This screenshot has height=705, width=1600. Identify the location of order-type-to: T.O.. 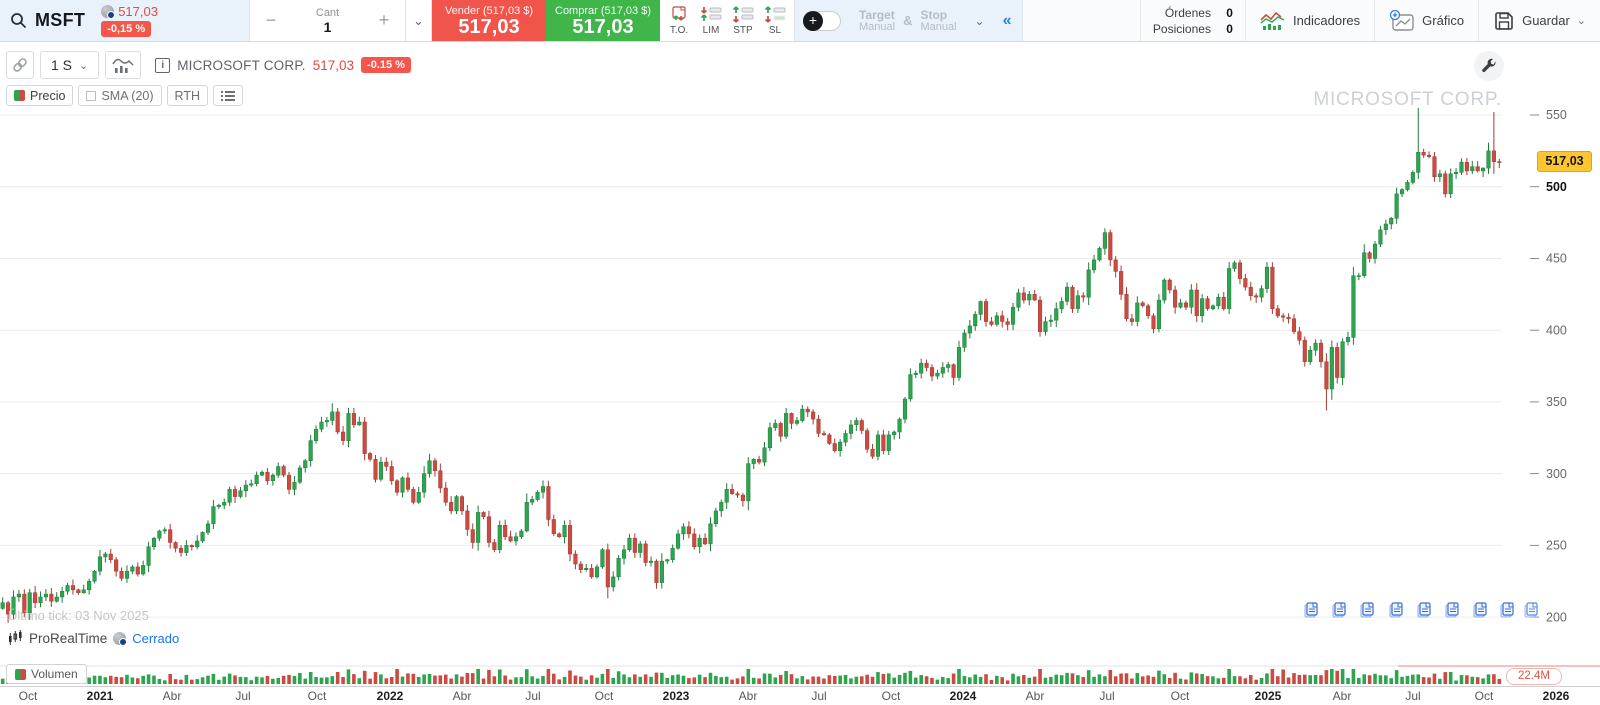
(679, 20).